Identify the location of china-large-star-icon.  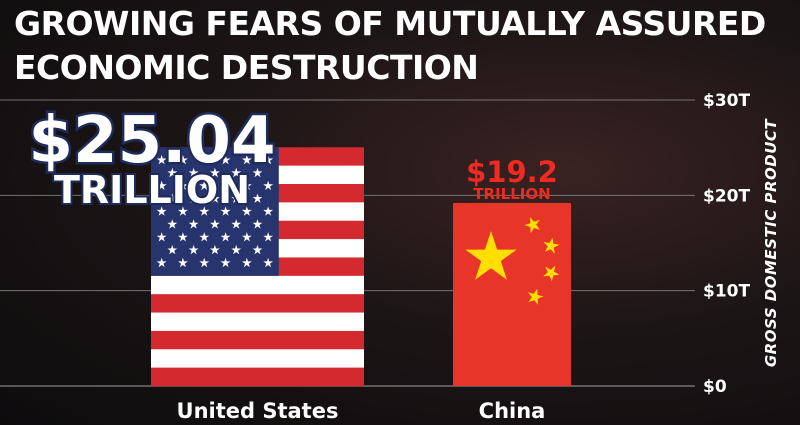
(491, 255).